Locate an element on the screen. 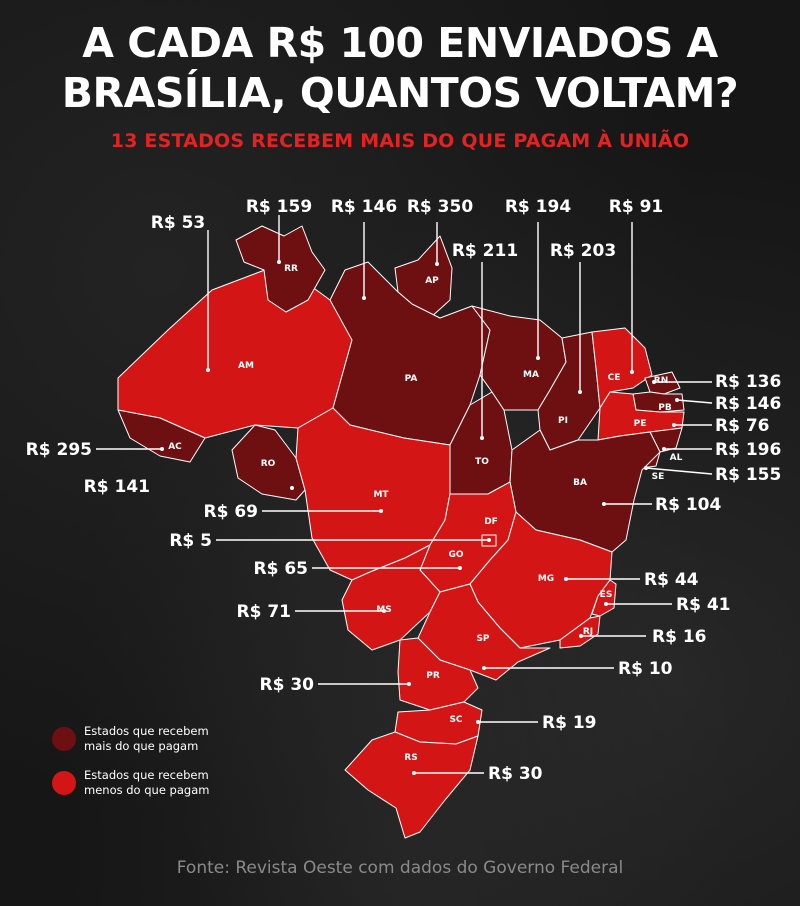 Image resolution: width=800 pixels, height=906 pixels. value-label-BA: R$ 104 is located at coordinates (688, 505).